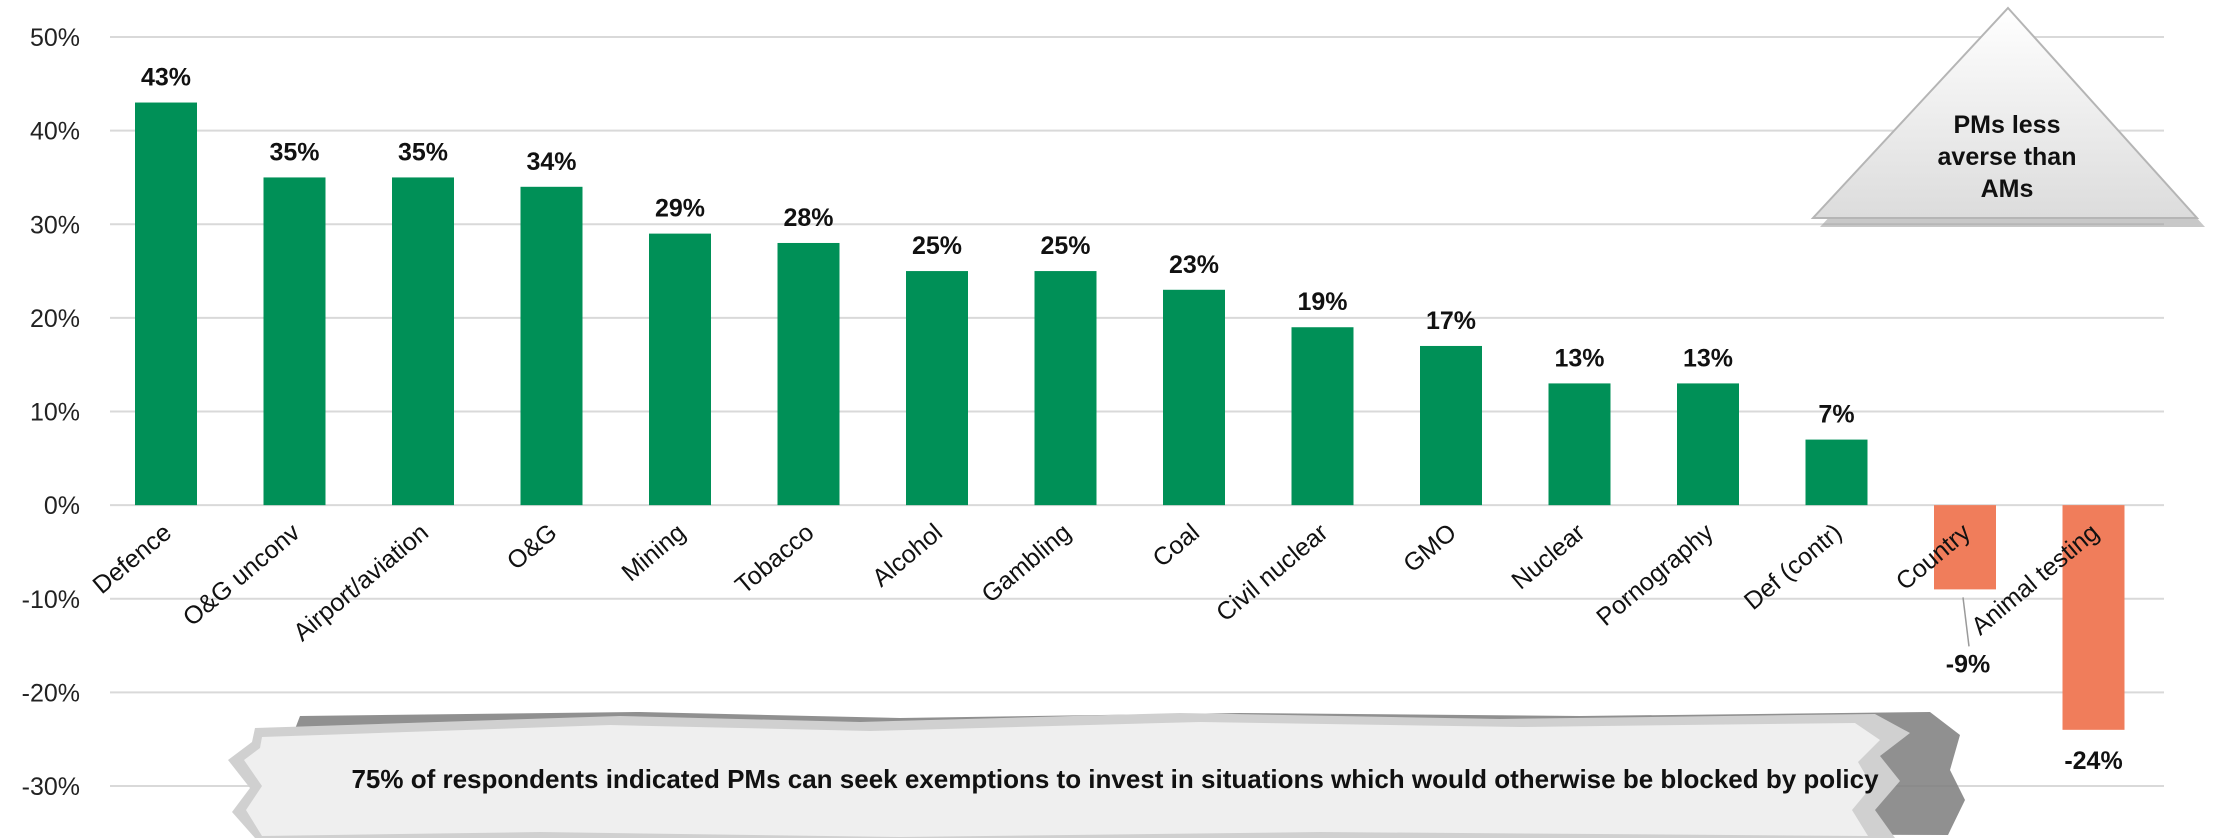 The image size is (2214, 839). What do you see at coordinates (55, 38) in the screenshot?
I see `y-tick-label: 50%` at bounding box center [55, 38].